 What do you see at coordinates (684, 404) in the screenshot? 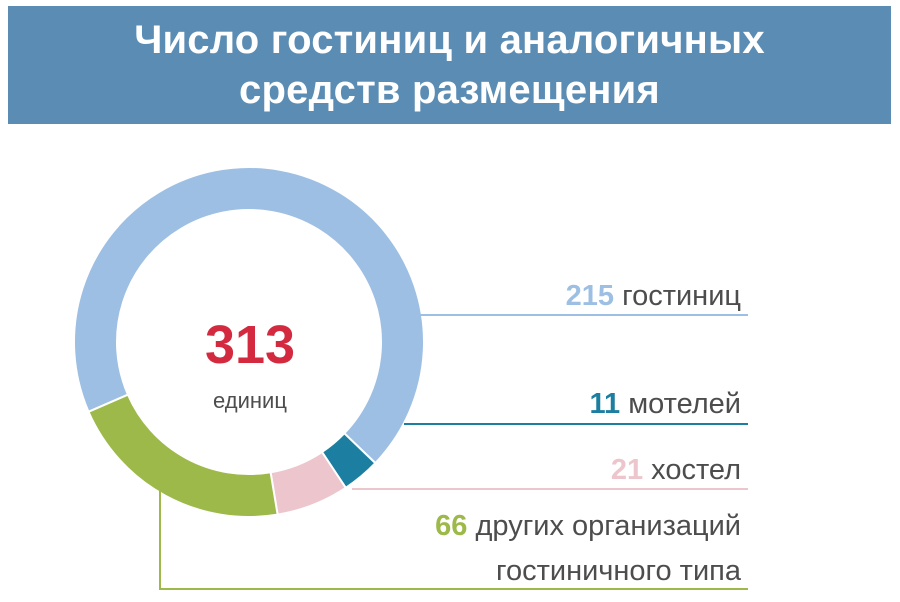
I see `name-motels: мотелей` at bounding box center [684, 404].